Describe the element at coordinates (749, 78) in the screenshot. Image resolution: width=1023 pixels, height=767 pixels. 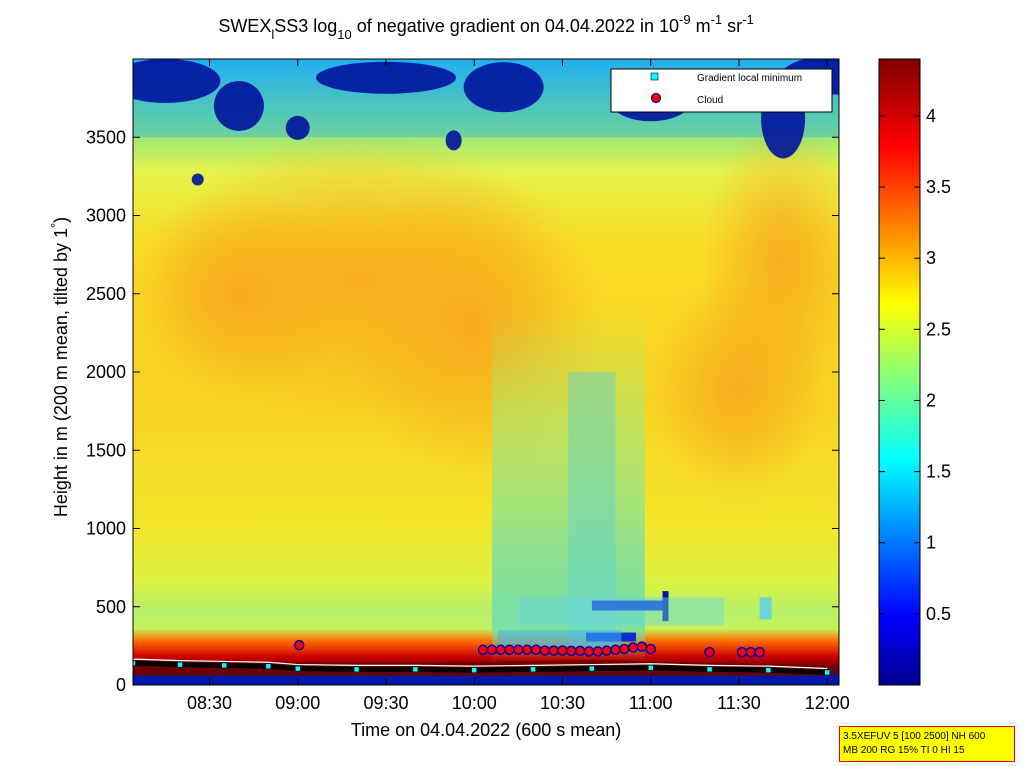
I see `legend-label-gradient-minimum: Gradient local minimum` at that location.